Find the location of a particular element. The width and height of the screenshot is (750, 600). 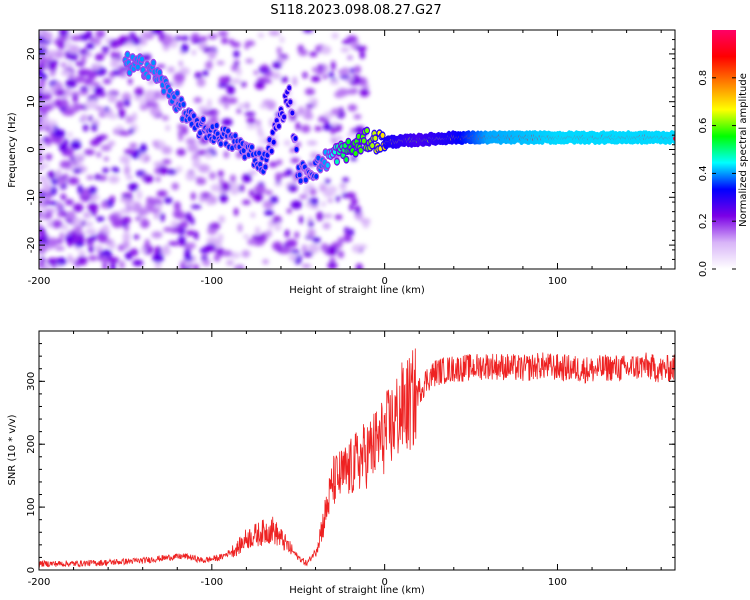

y-tick-label: -20 is located at coordinates (31, 245).